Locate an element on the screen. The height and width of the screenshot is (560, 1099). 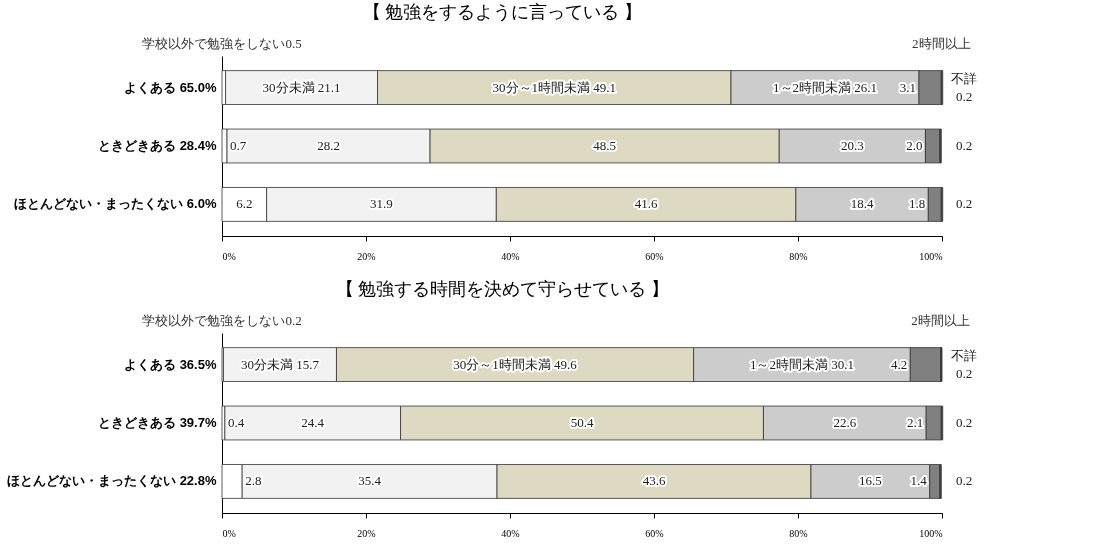
y-tick-label: よくある 36.5% is located at coordinates (170, 364).